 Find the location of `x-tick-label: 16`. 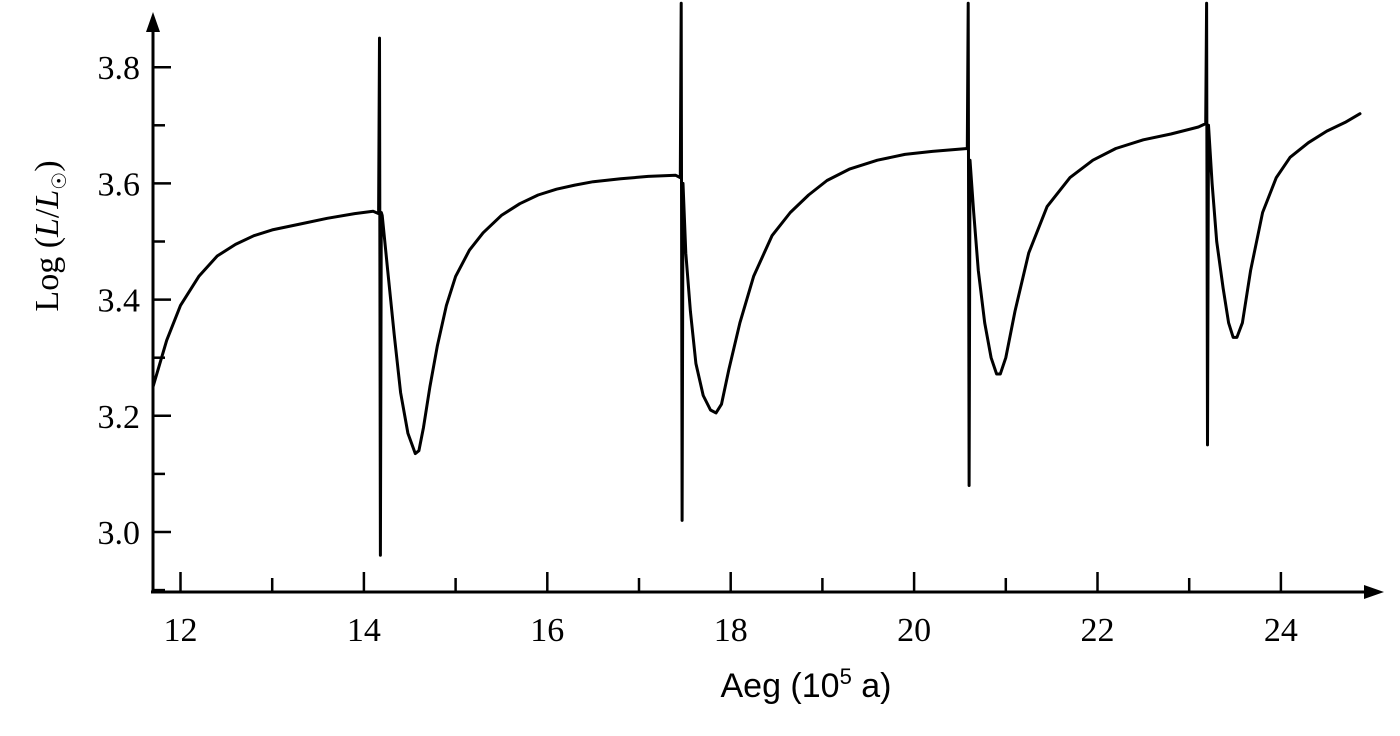

x-tick-label: 16 is located at coordinates (547, 630).